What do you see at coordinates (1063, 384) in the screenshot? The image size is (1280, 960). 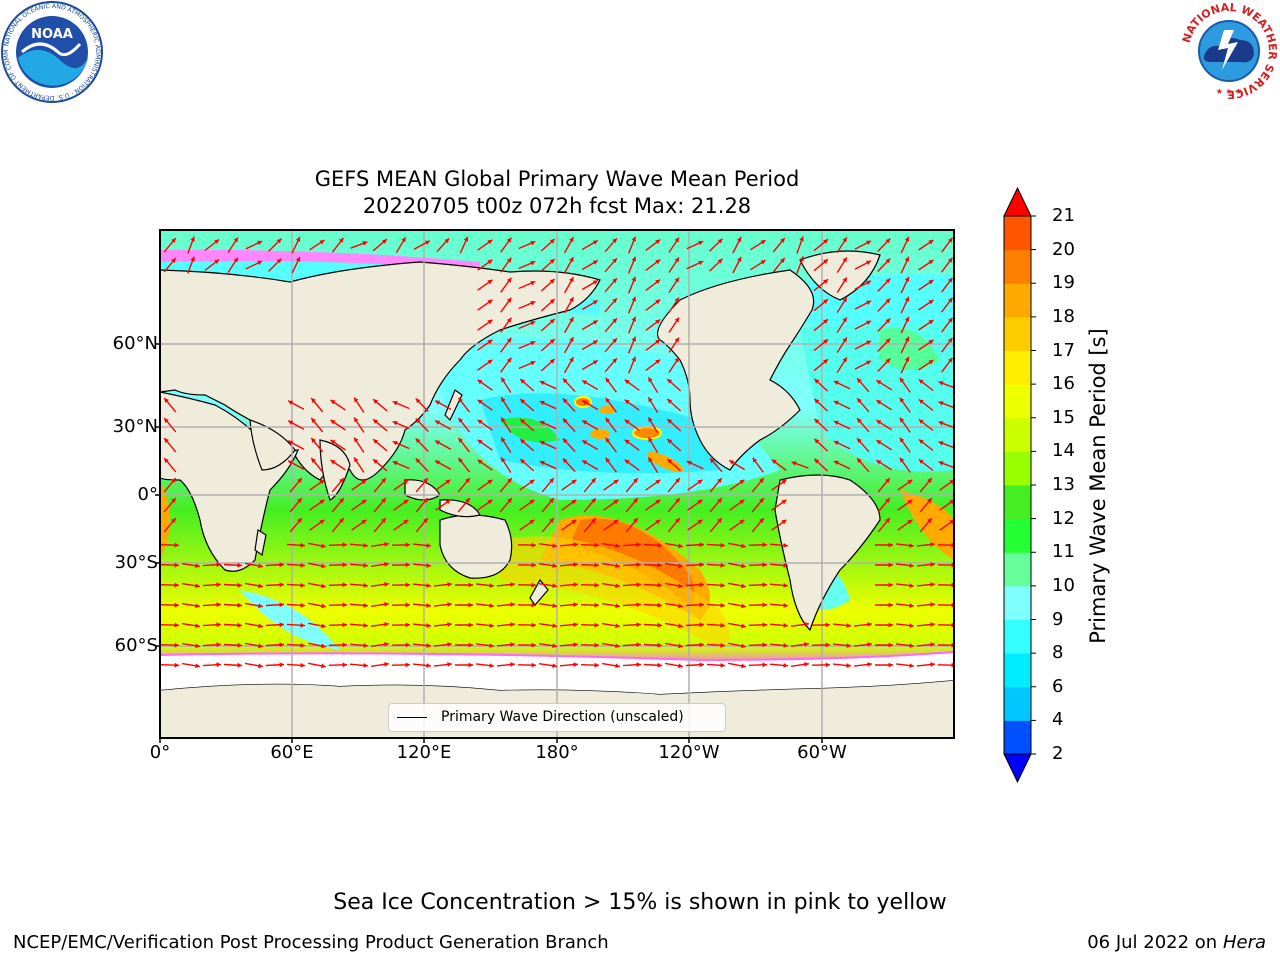 I see `colorbar-tick-label: 16` at bounding box center [1063, 384].